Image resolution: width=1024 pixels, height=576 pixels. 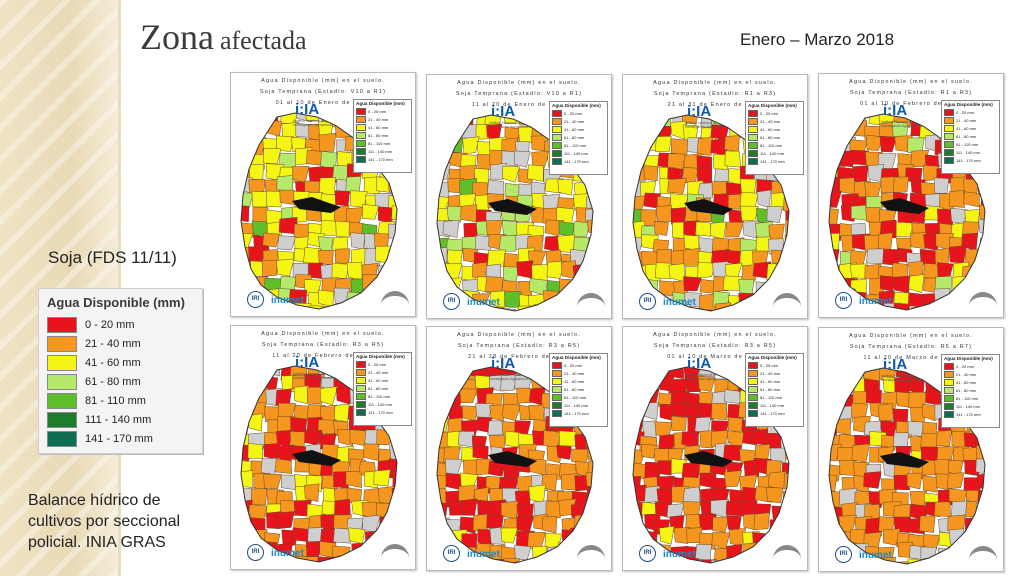 I want to click on mini-legend-label: 141 - 170 mm, so click(x=576, y=413).